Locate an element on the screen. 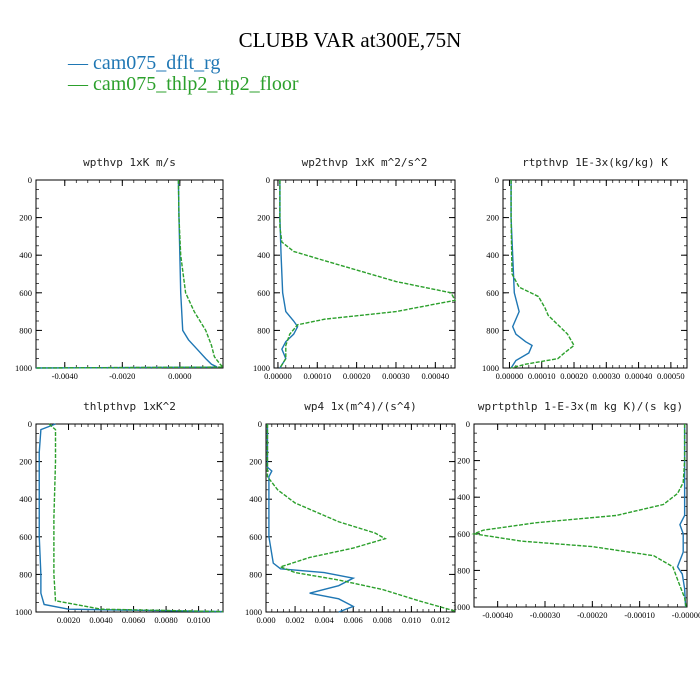  x-tick-label: 0.0020 is located at coordinates (68, 620).